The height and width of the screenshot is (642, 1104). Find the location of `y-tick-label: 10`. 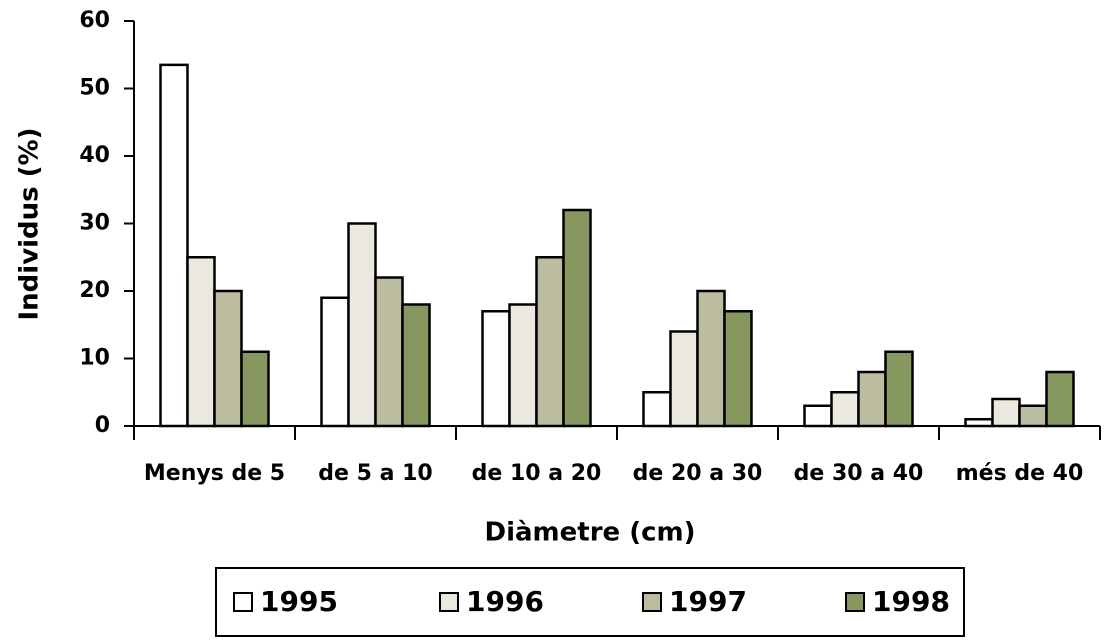

y-tick-label: 10 is located at coordinates (94, 358).